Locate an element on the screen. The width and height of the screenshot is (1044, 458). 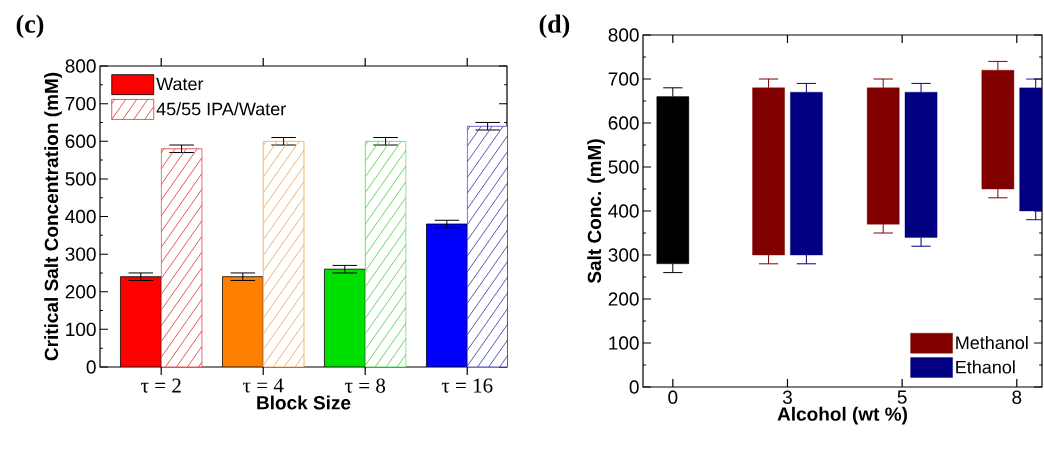
y-tick-label: 0 is located at coordinates (91, 367).